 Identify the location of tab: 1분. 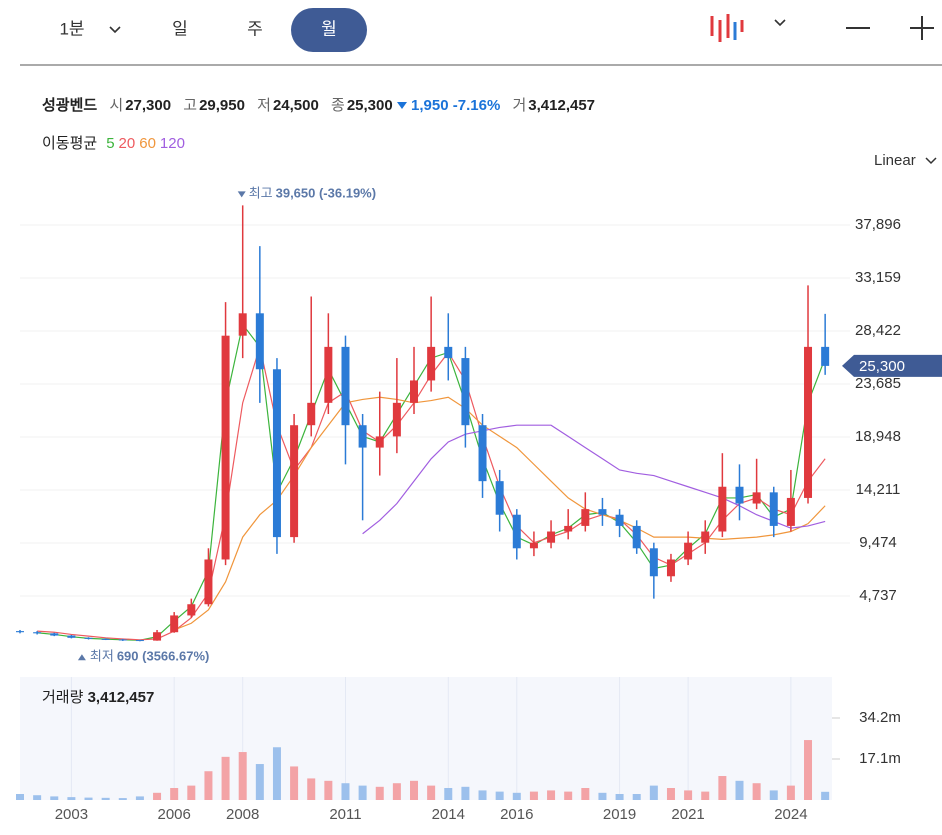
(71, 28).